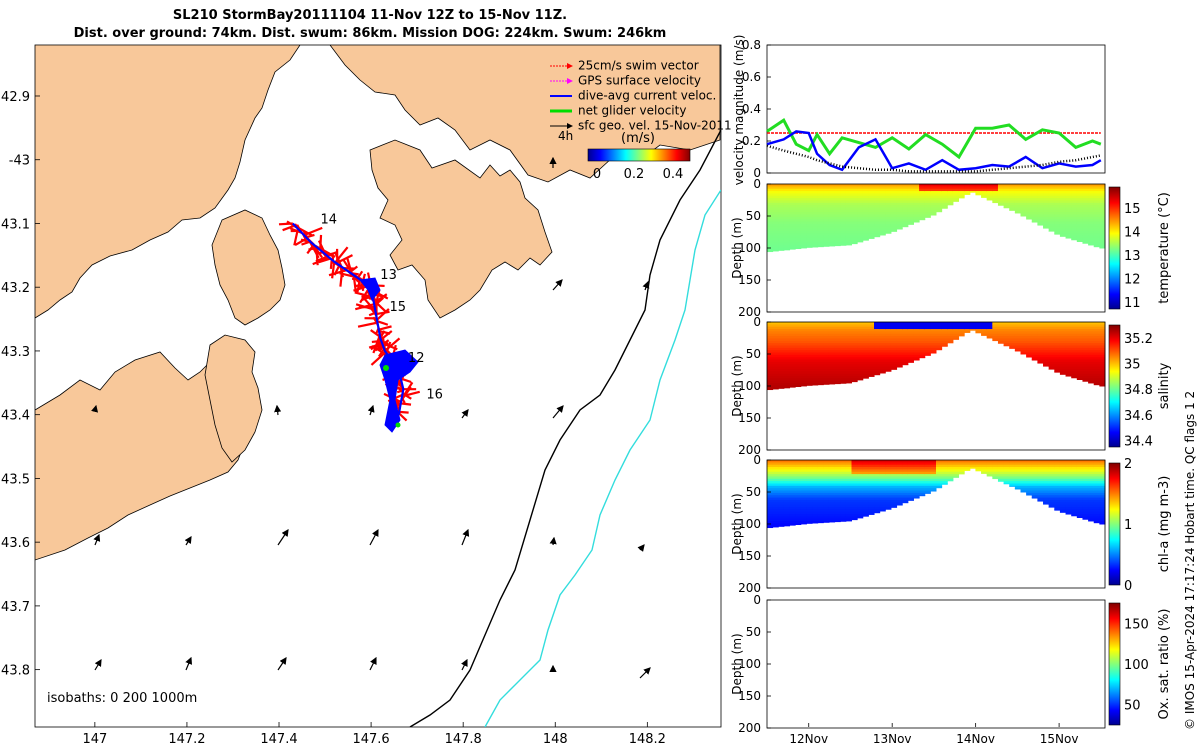 This screenshot has width=1200, height=750. What do you see at coordinates (385, 328) in the screenshot?
I see `swim-vector` at bounding box center [385, 328].